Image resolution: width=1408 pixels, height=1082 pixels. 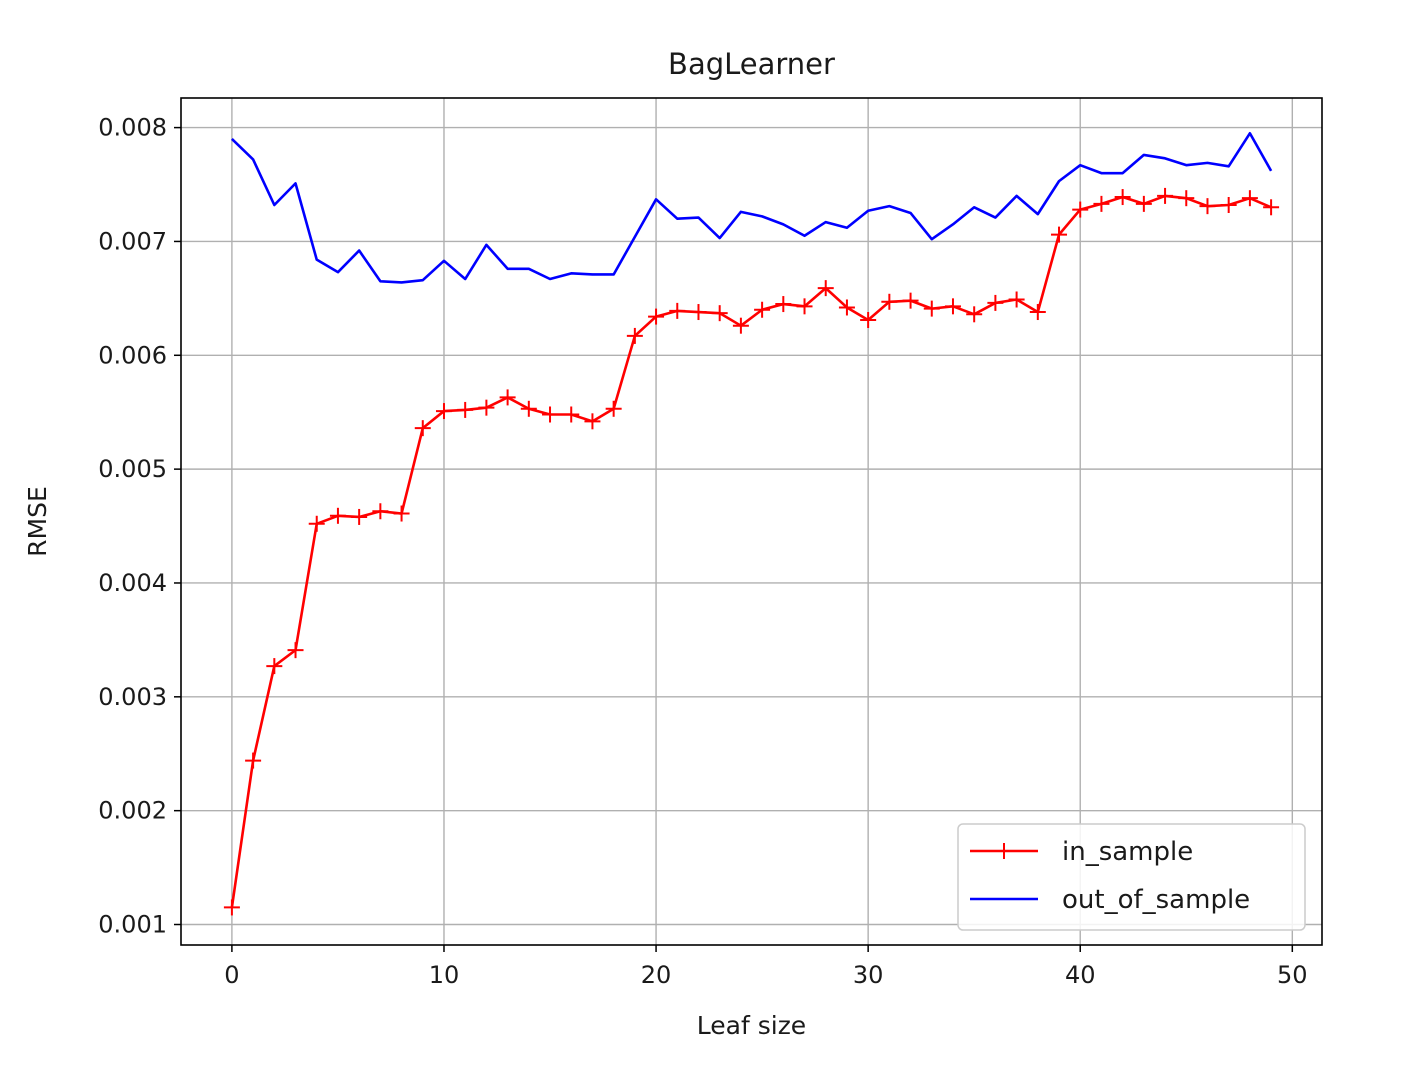 What do you see at coordinates (37, 521) in the screenshot?
I see `y-axis-title: RMSE` at bounding box center [37, 521].